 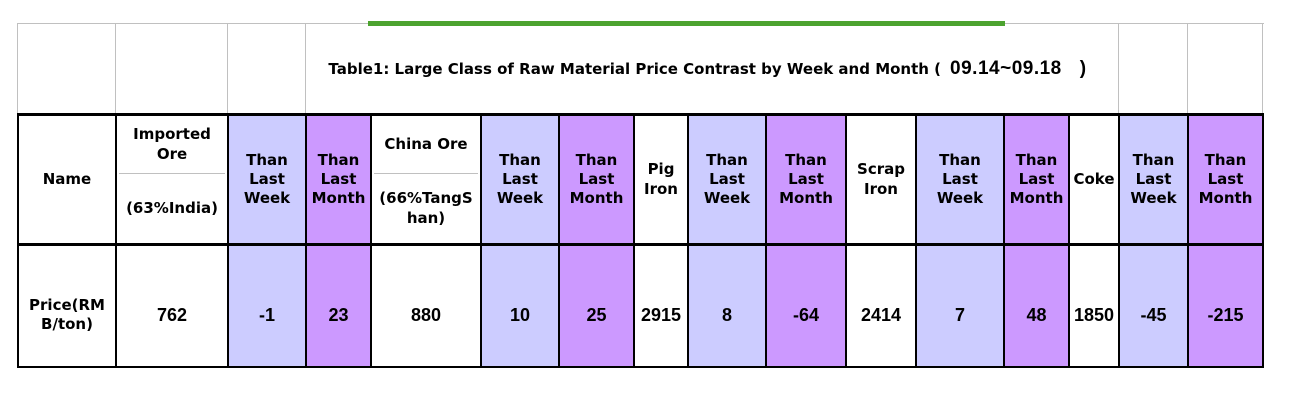 I want to click on value-cell-imported-ore: 762, so click(x=173, y=306).